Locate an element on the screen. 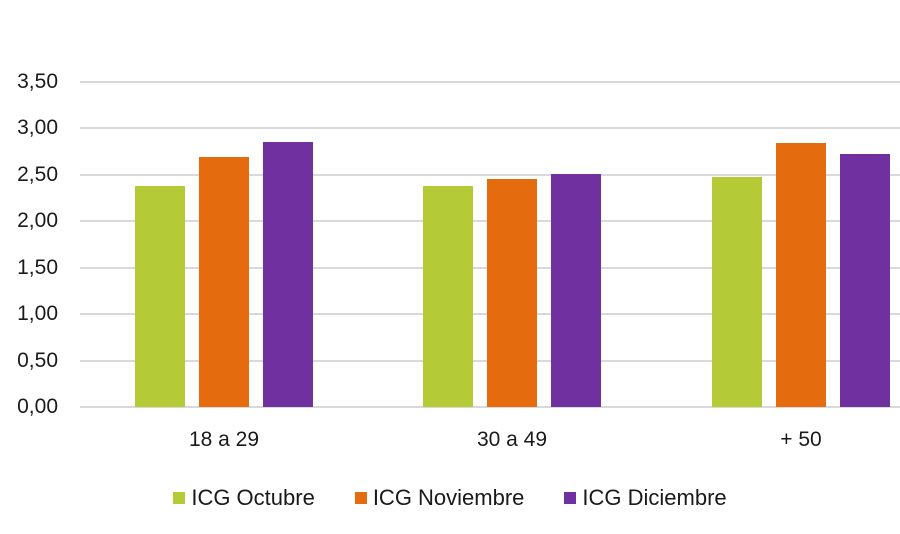 Image resolution: width=900 pixels, height=534 pixels. legend: ICG Octubre ICG Noviembre ICG Diciembre is located at coordinates (450, 498).